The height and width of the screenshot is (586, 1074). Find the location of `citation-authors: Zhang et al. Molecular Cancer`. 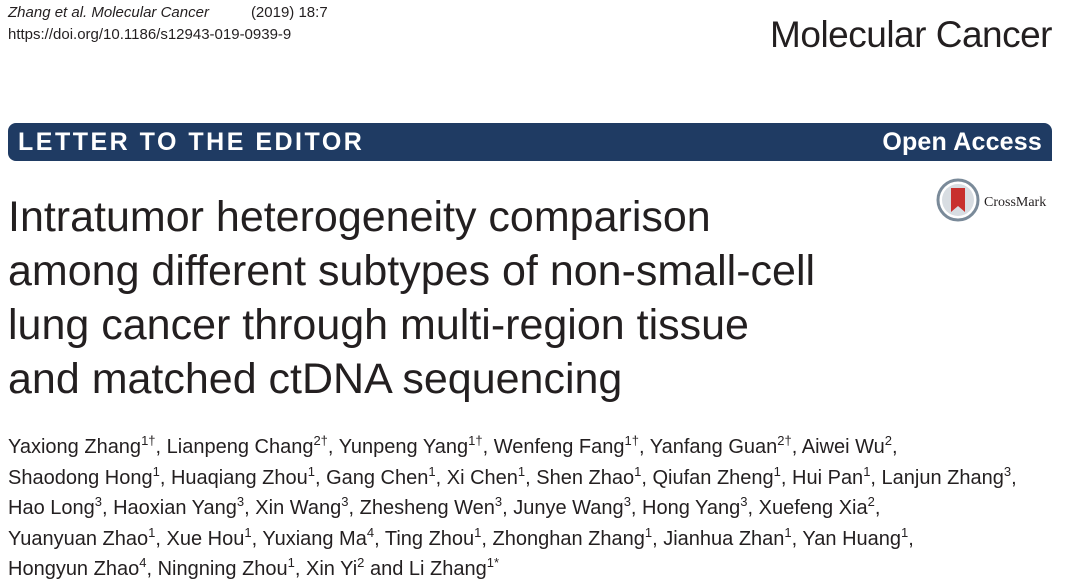

citation-authors: Zhang et al. Molecular Cancer is located at coordinates (108, 12).